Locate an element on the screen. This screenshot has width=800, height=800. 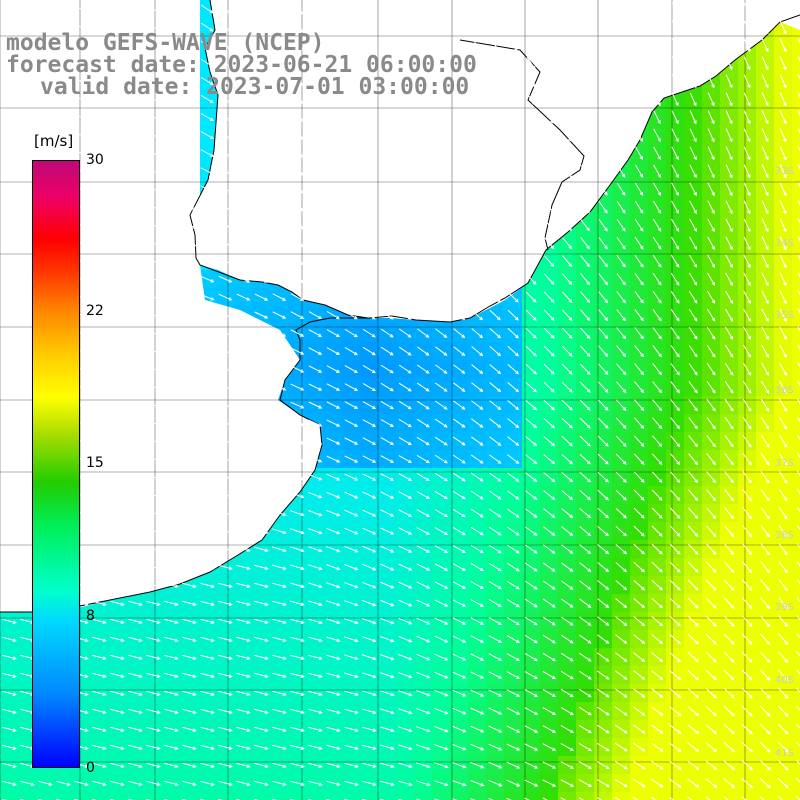
lat-label: 37S is located at coordinates (784, 463).